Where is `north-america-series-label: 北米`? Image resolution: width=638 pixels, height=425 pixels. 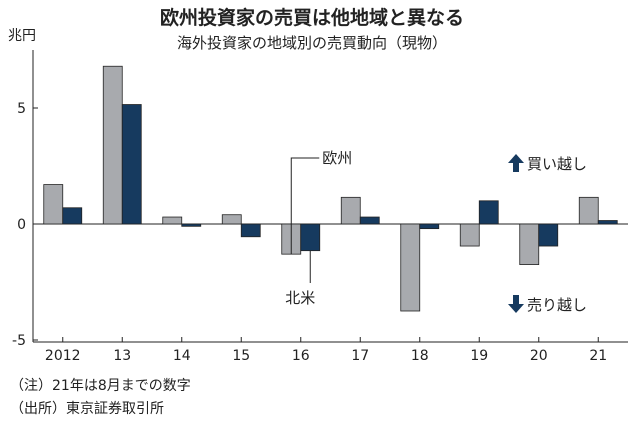 north-america-series-label: 北米 is located at coordinates (300, 298).